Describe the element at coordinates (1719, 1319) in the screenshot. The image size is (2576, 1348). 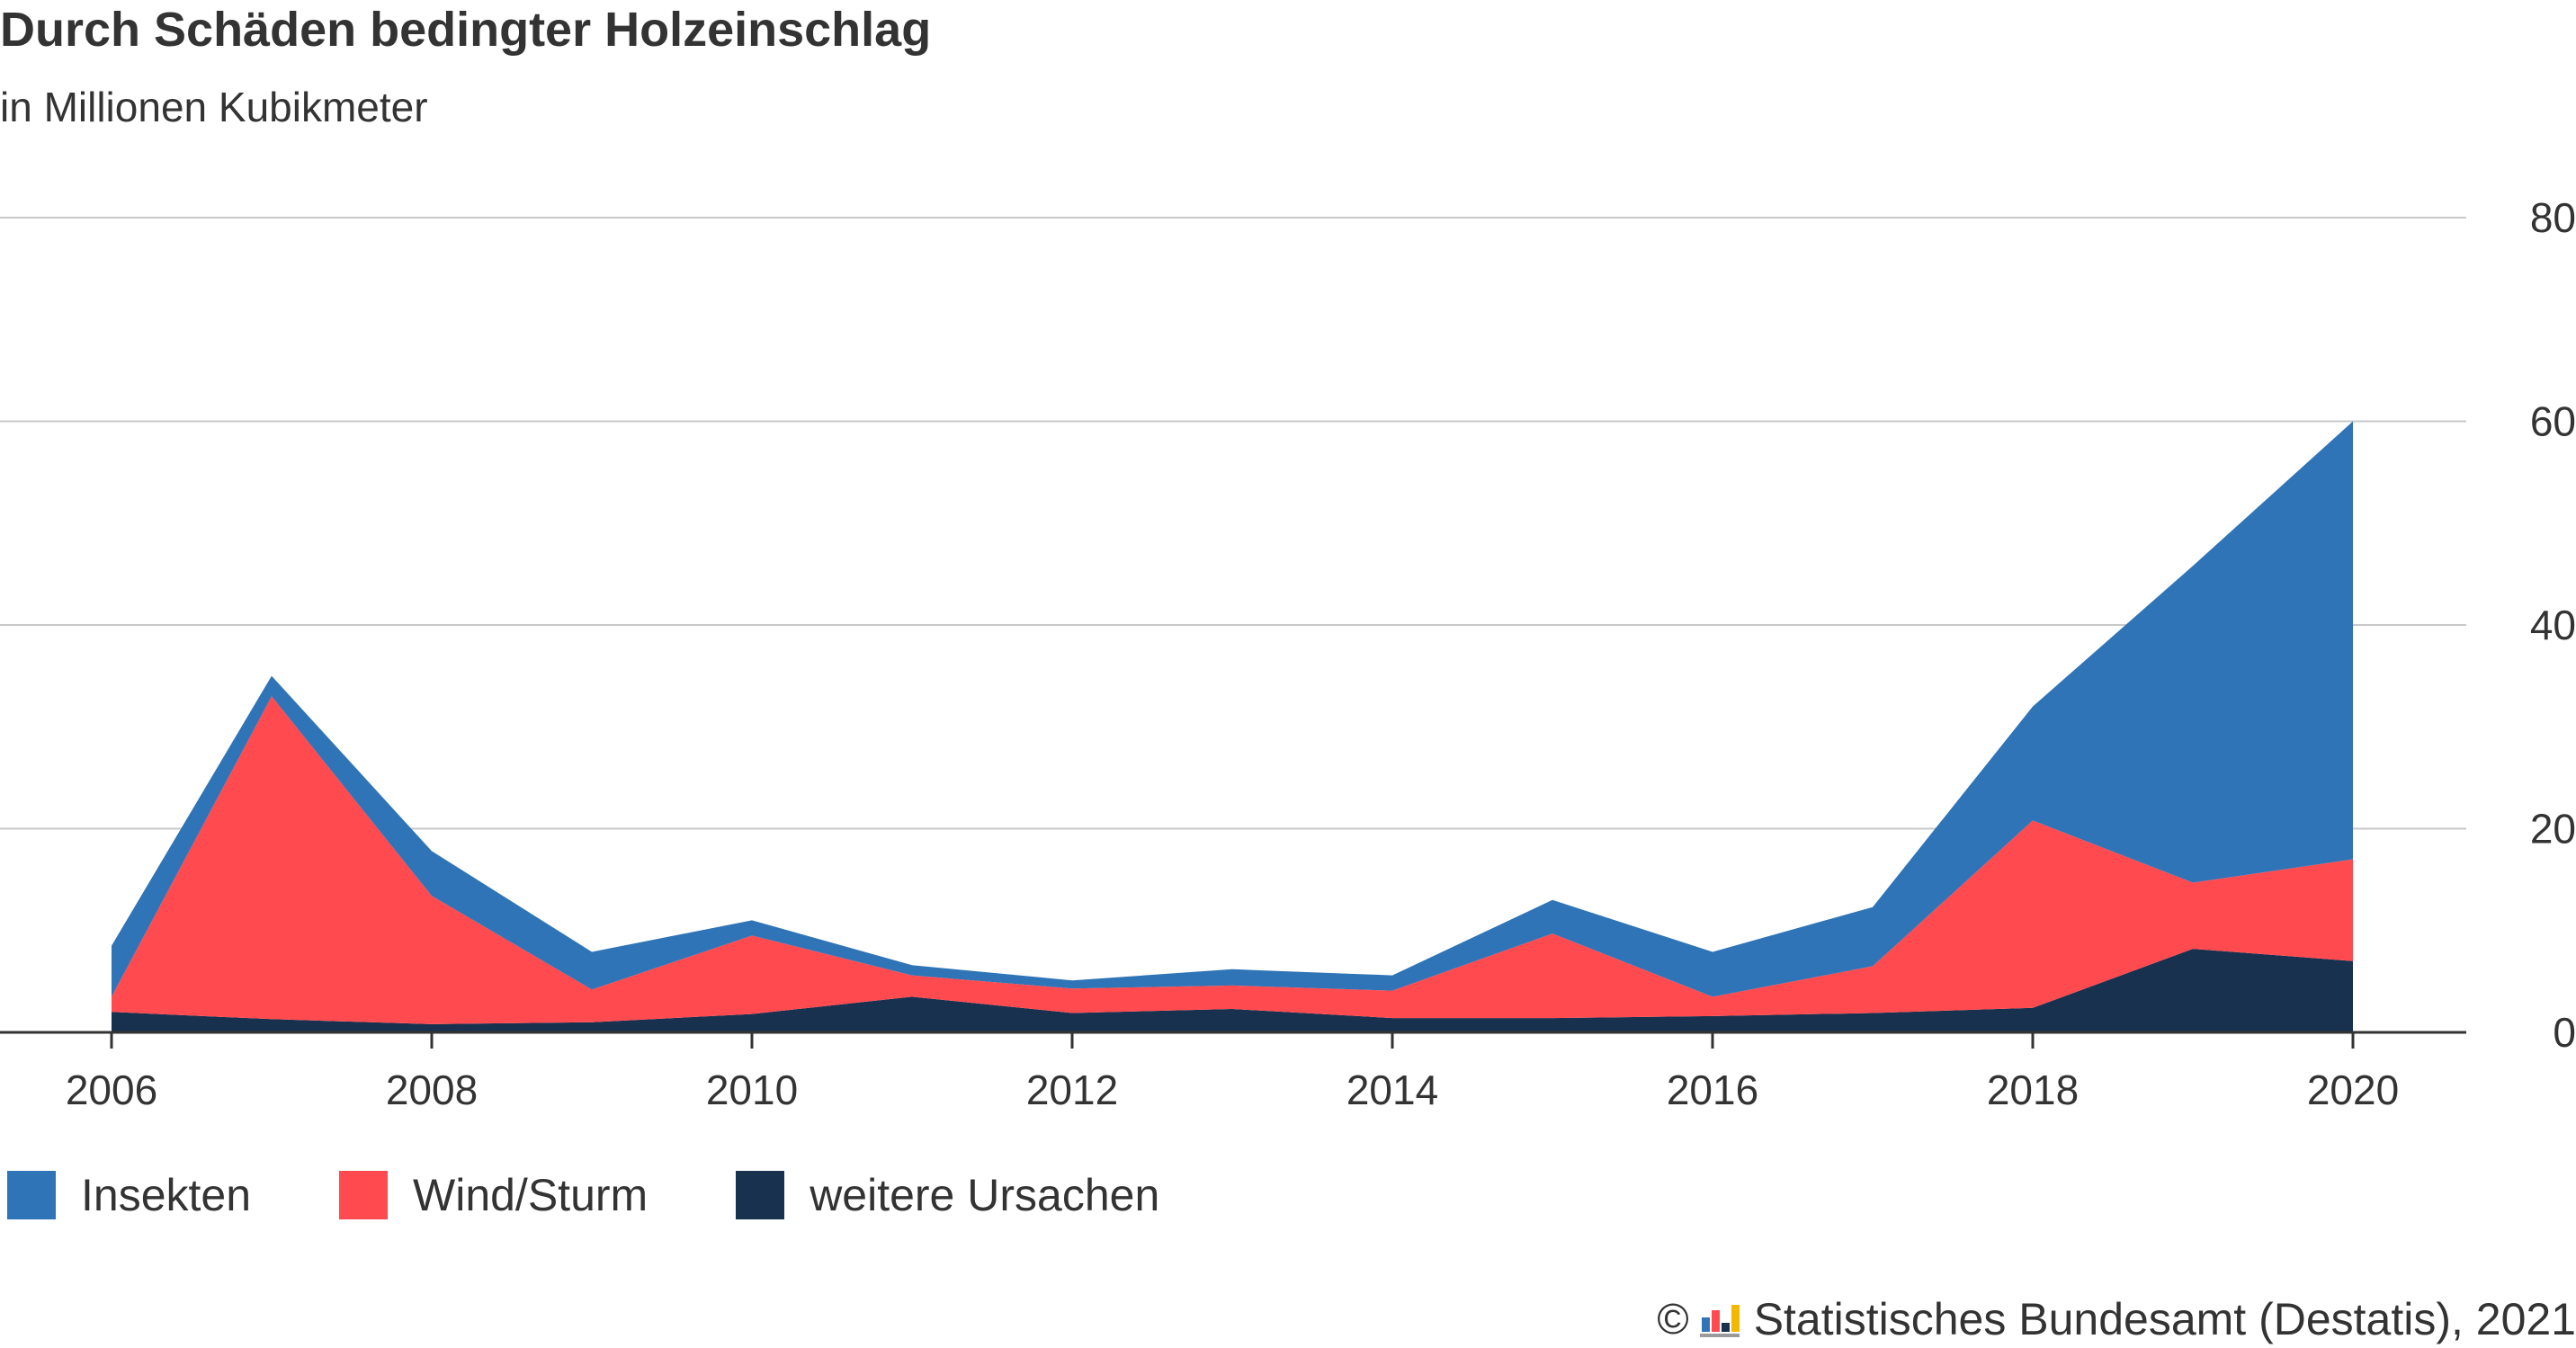
I see `destatis-logo-icon` at that location.